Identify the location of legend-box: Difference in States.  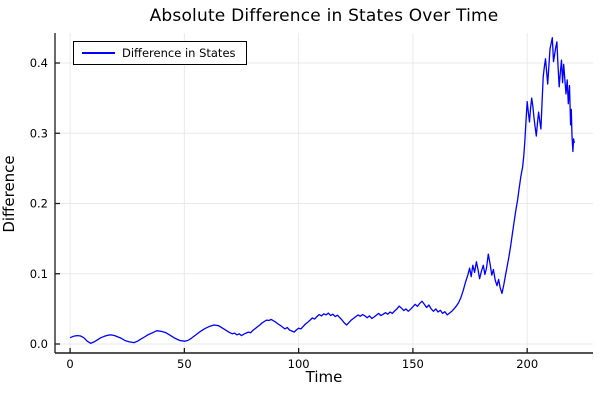
(160, 53).